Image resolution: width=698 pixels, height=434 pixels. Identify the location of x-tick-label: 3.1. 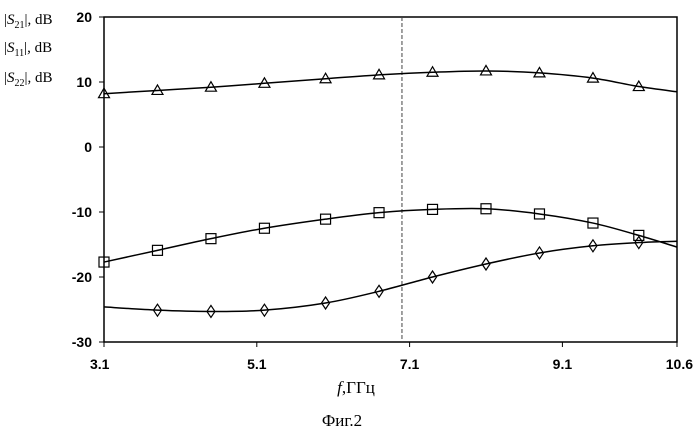
(100, 364).